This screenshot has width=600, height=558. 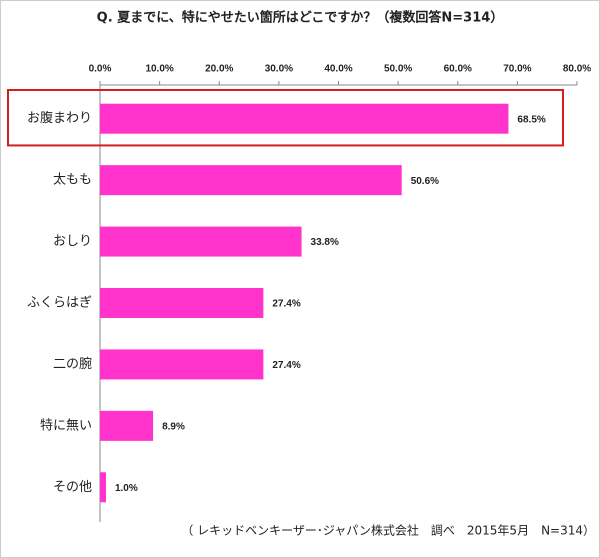 I want to click on category-label: 二の腕, so click(x=72, y=364).